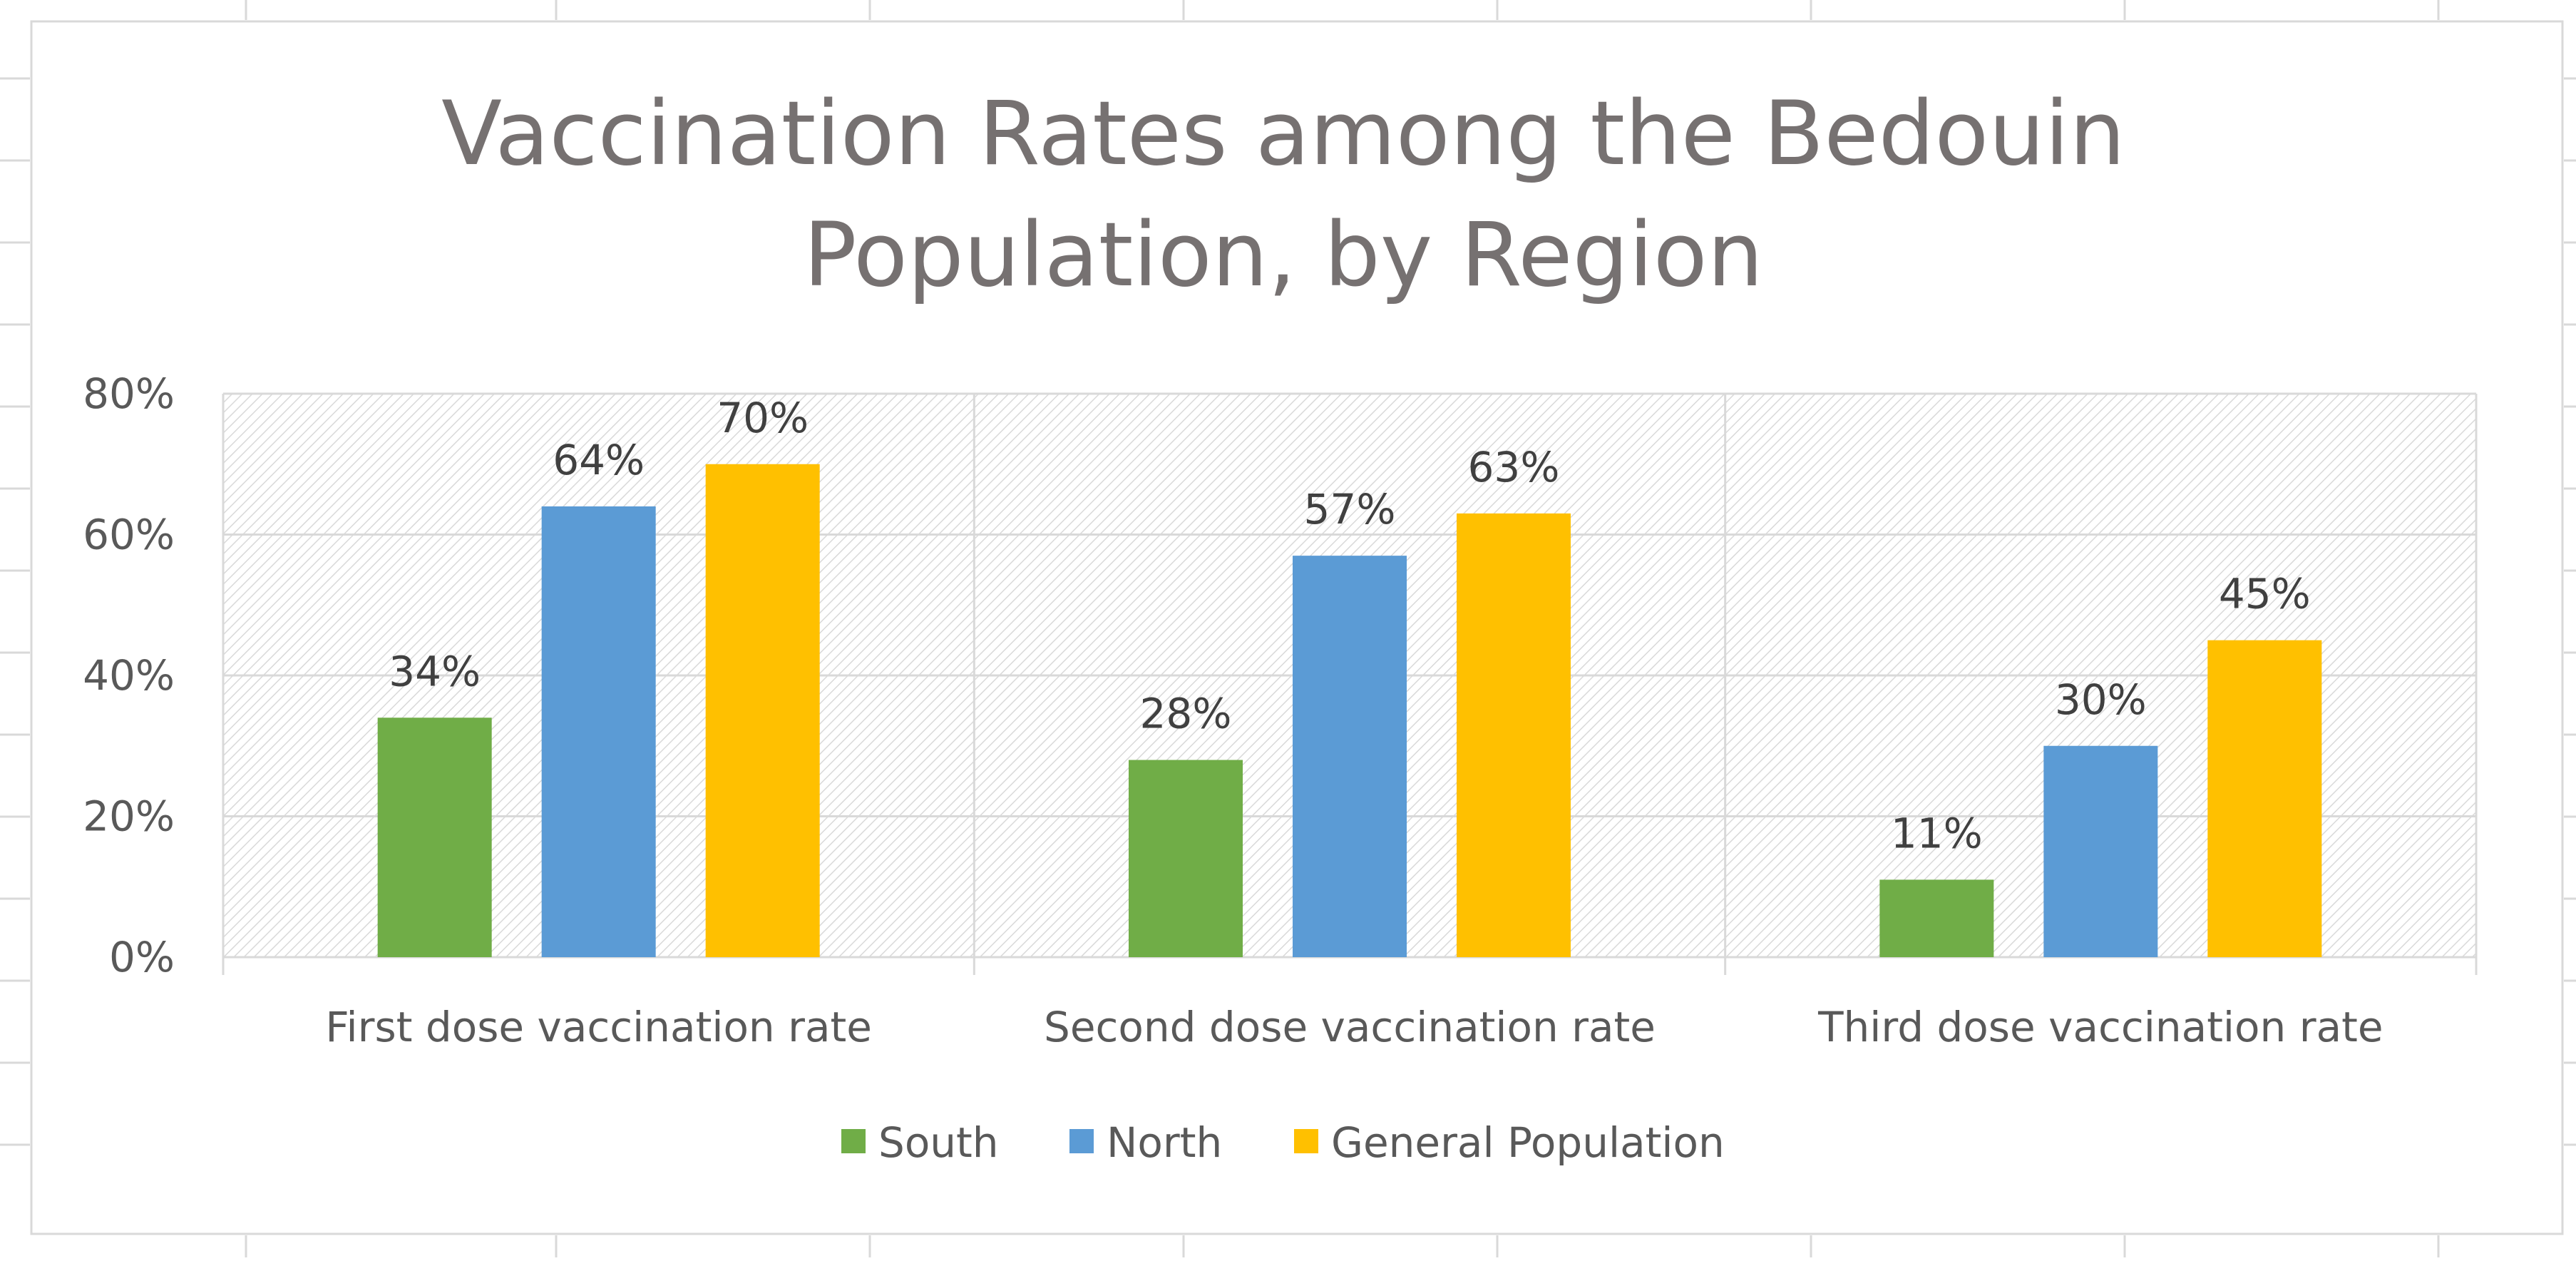  I want to click on chart-title-line-2: Population, by Region, so click(1283, 255).